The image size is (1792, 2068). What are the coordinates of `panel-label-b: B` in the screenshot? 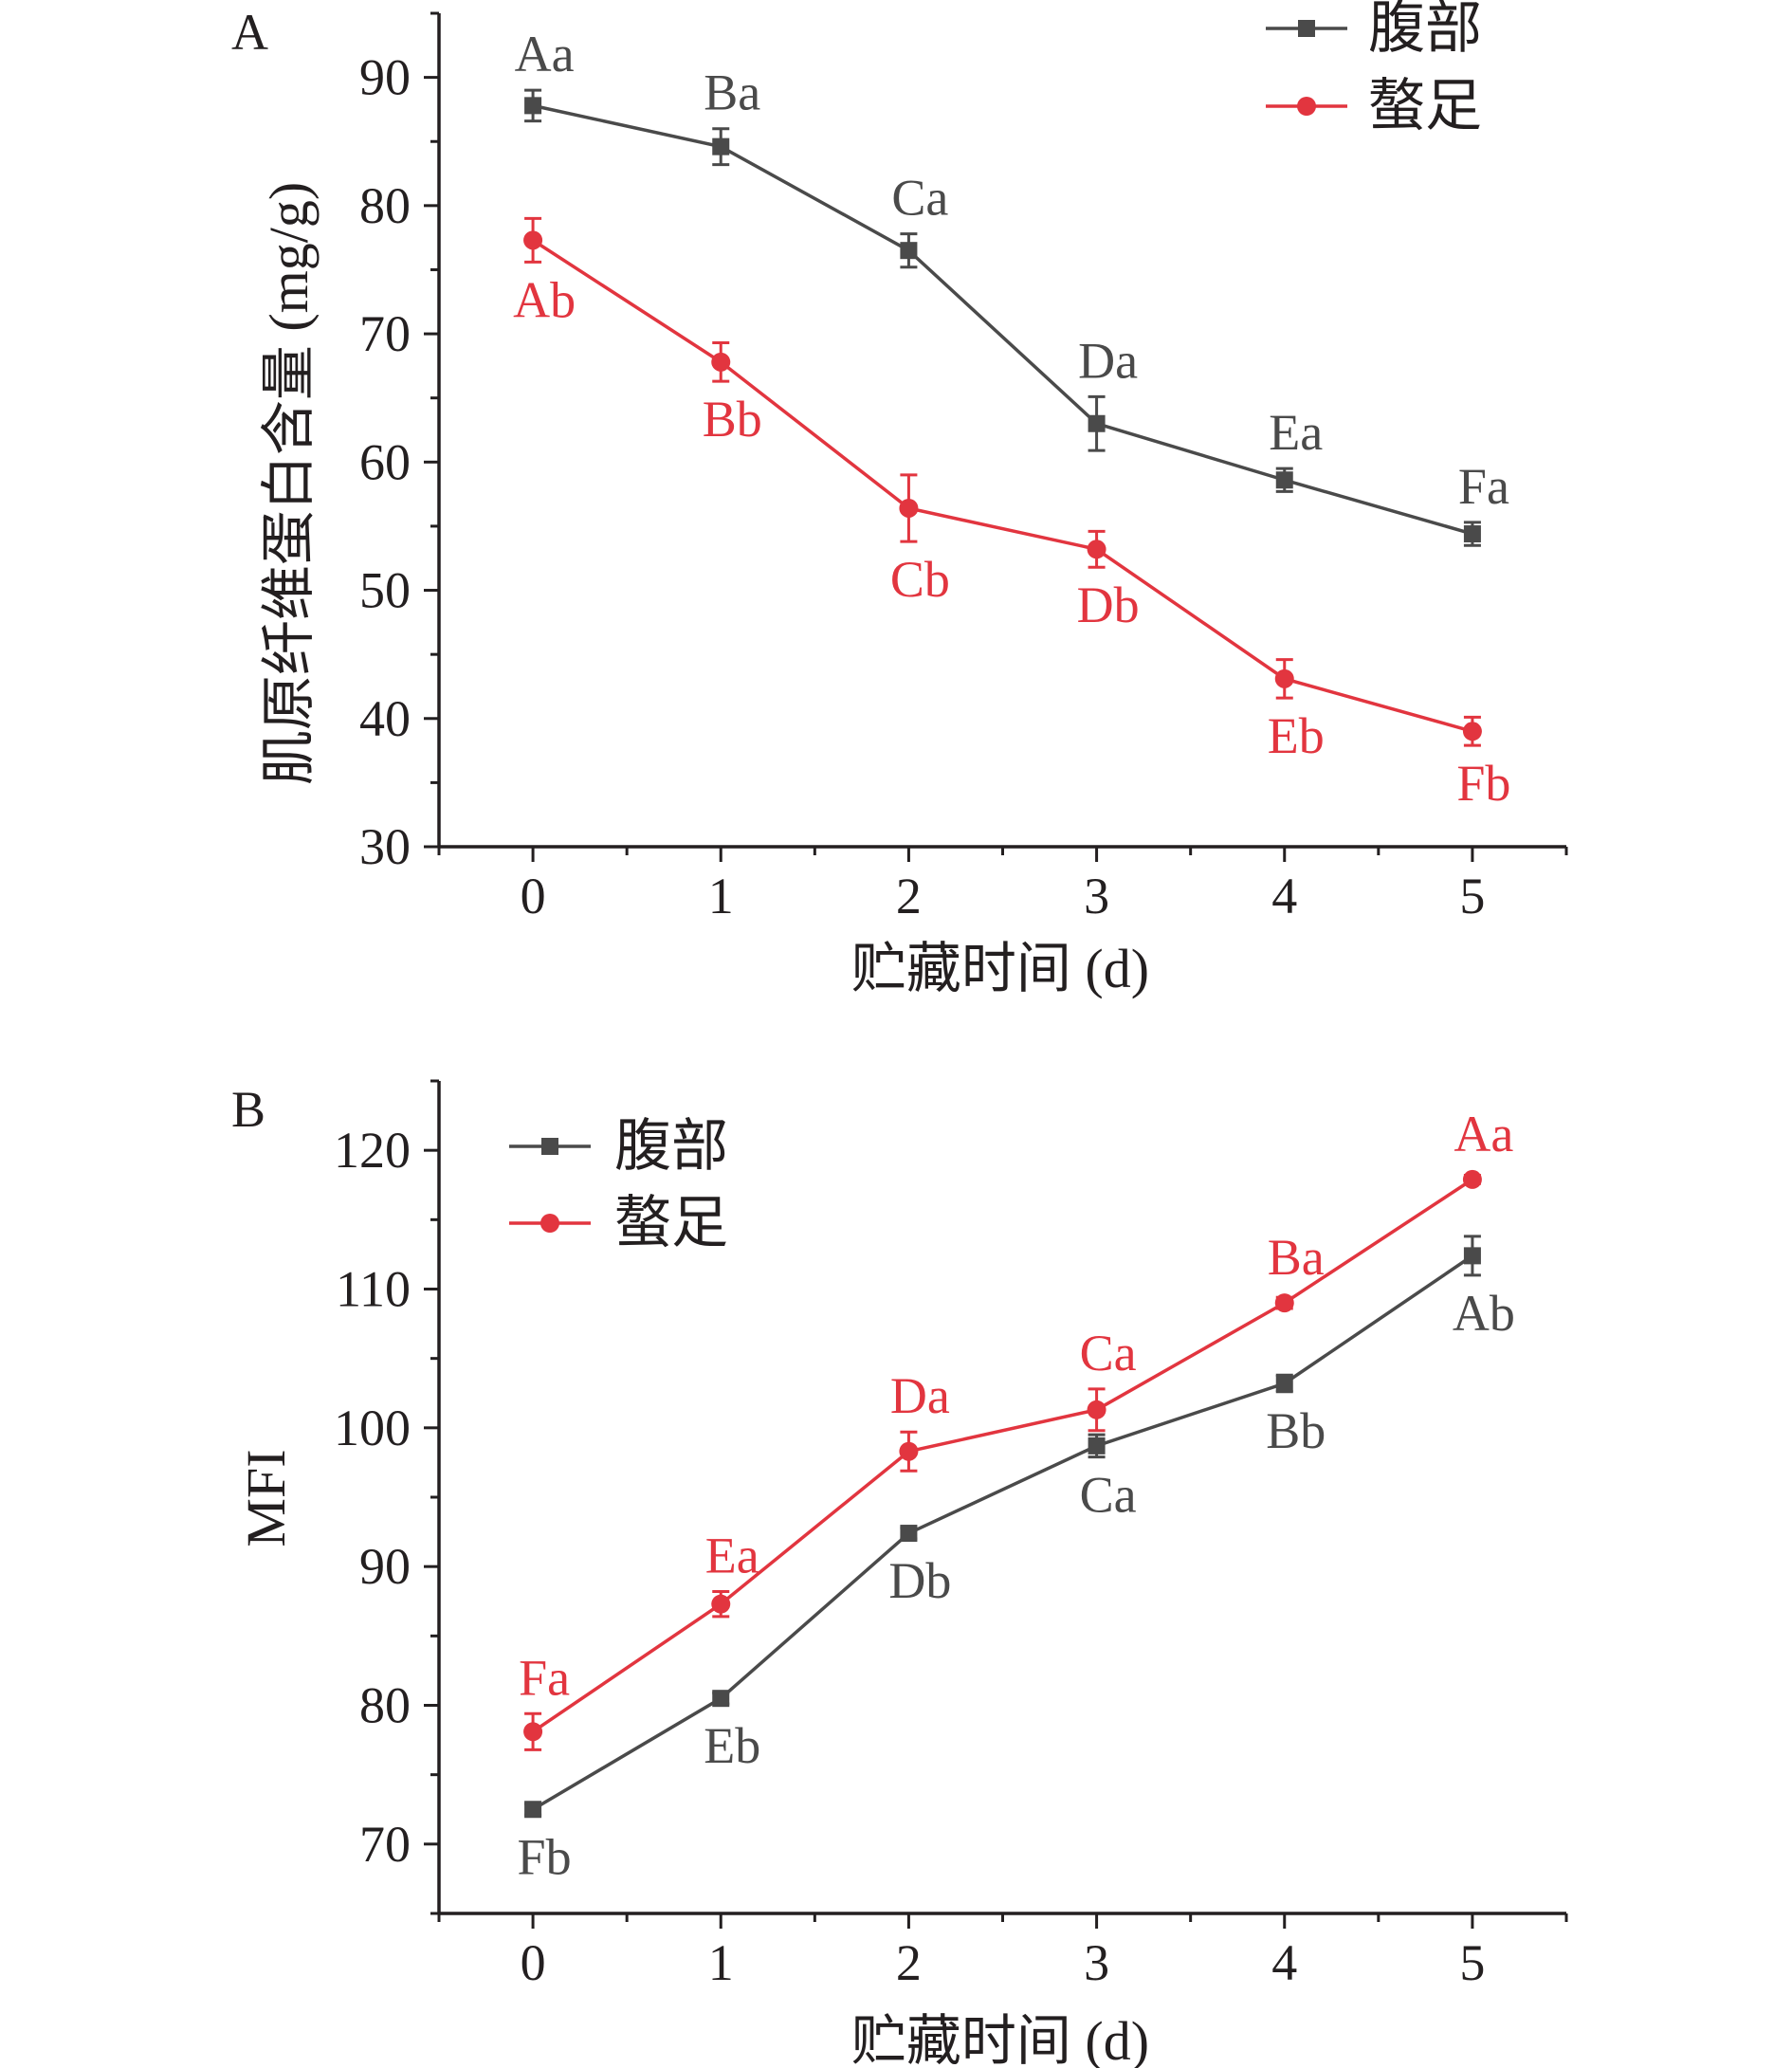 It's located at (248, 1109).